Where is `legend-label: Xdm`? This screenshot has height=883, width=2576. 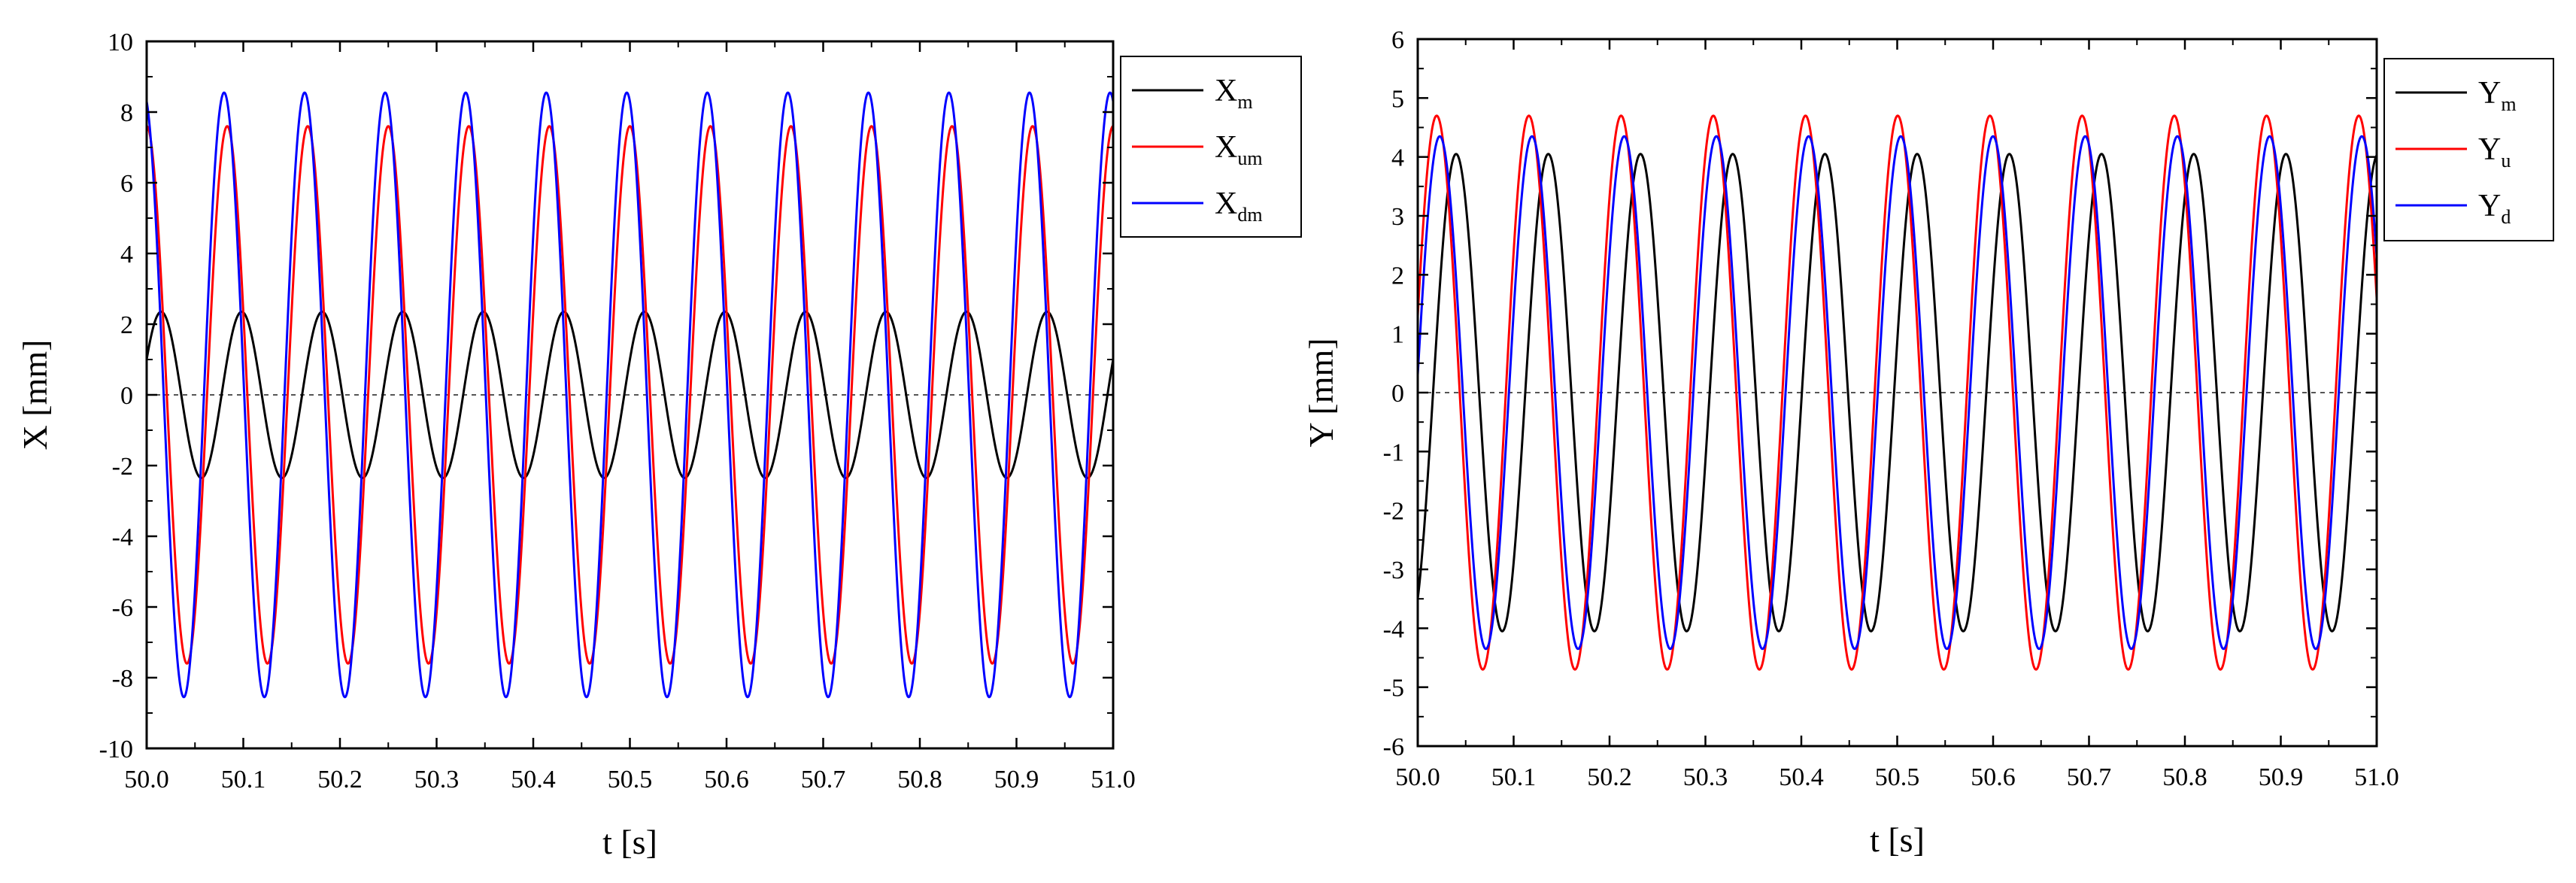 legend-label: Xdm is located at coordinates (1239, 206).